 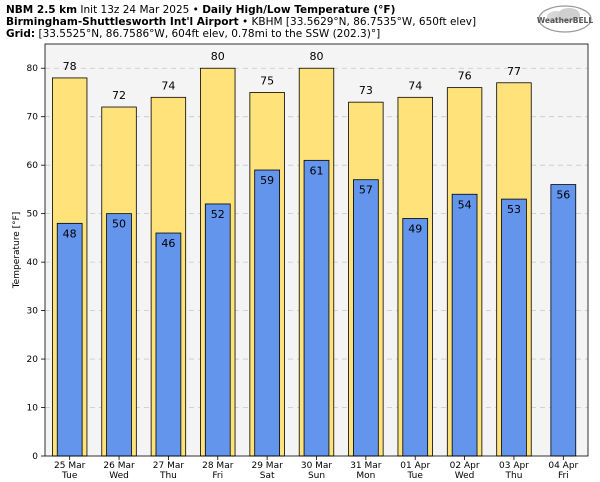 I want to click on y-tick-label: 30, so click(x=33, y=312).